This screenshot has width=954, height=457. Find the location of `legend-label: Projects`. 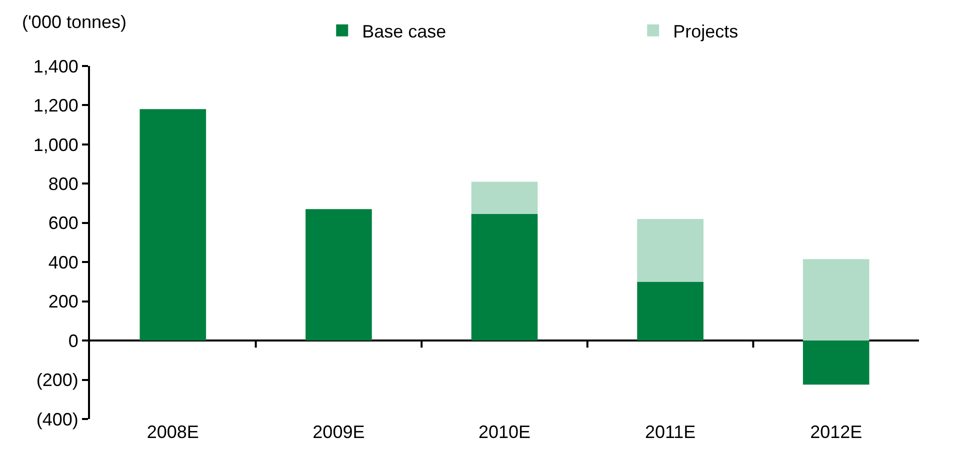

legend-label: Projects is located at coordinates (705, 31).